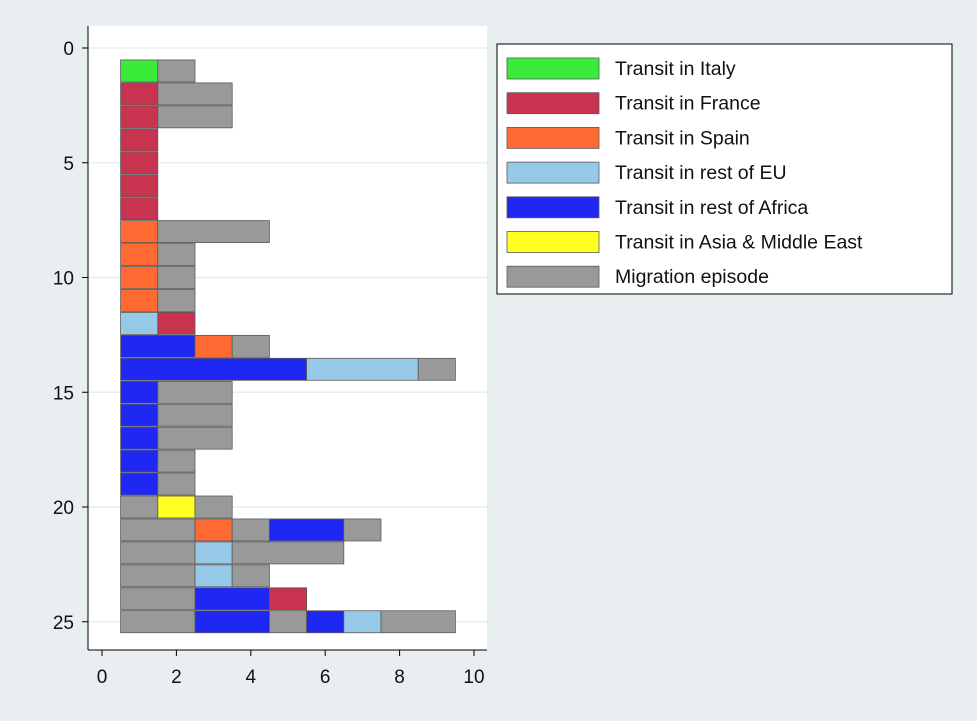 This screenshot has width=977, height=721. What do you see at coordinates (553, 172) in the screenshot?
I see `legend-swatch-eu` at bounding box center [553, 172].